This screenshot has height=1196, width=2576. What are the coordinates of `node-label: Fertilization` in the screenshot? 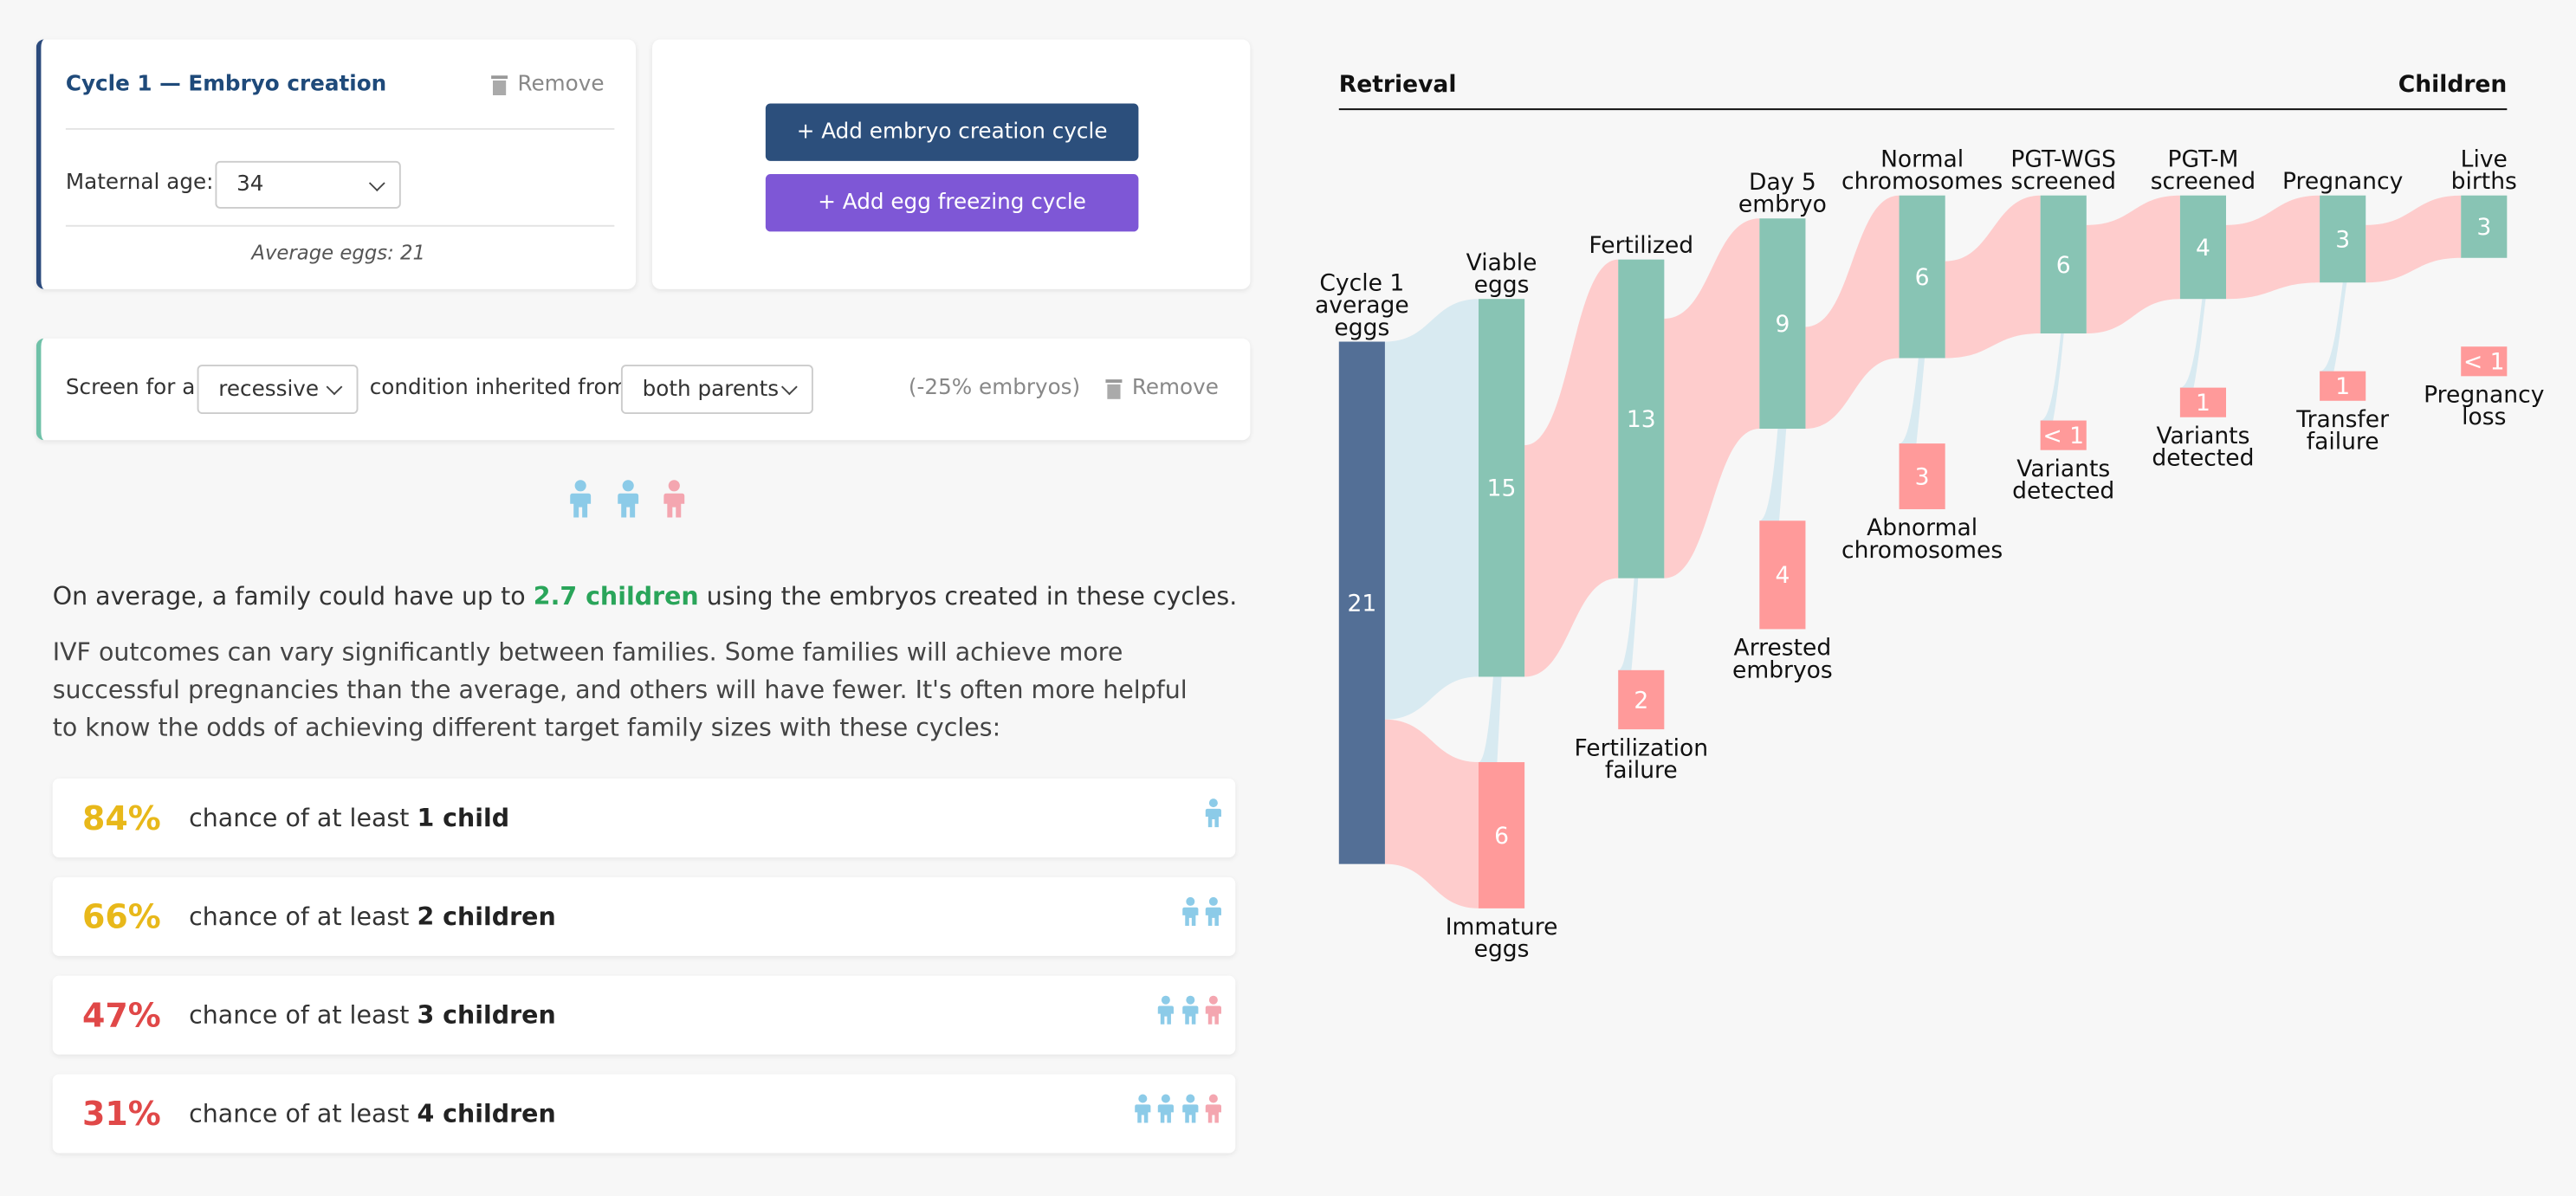 It's located at (1641, 747).